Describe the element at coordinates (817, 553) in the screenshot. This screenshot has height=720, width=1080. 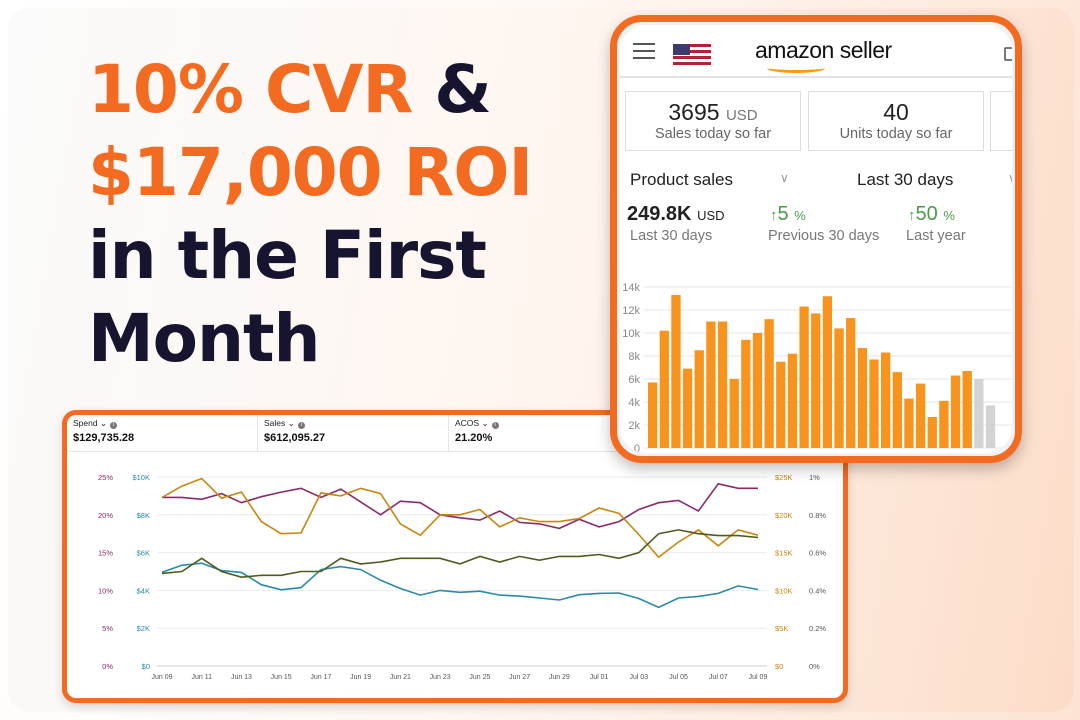
I see `right-pct-tick: 0.6%` at that location.